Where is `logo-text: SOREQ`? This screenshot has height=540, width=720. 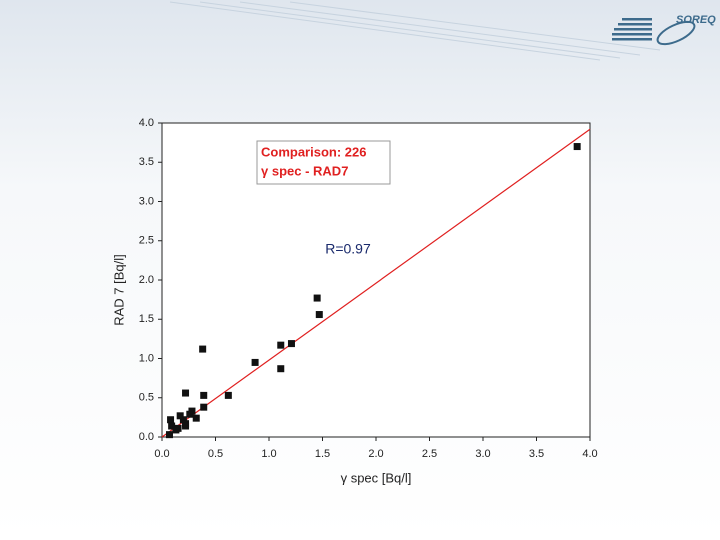
logo-text: SOREQ is located at coordinates (696, 20).